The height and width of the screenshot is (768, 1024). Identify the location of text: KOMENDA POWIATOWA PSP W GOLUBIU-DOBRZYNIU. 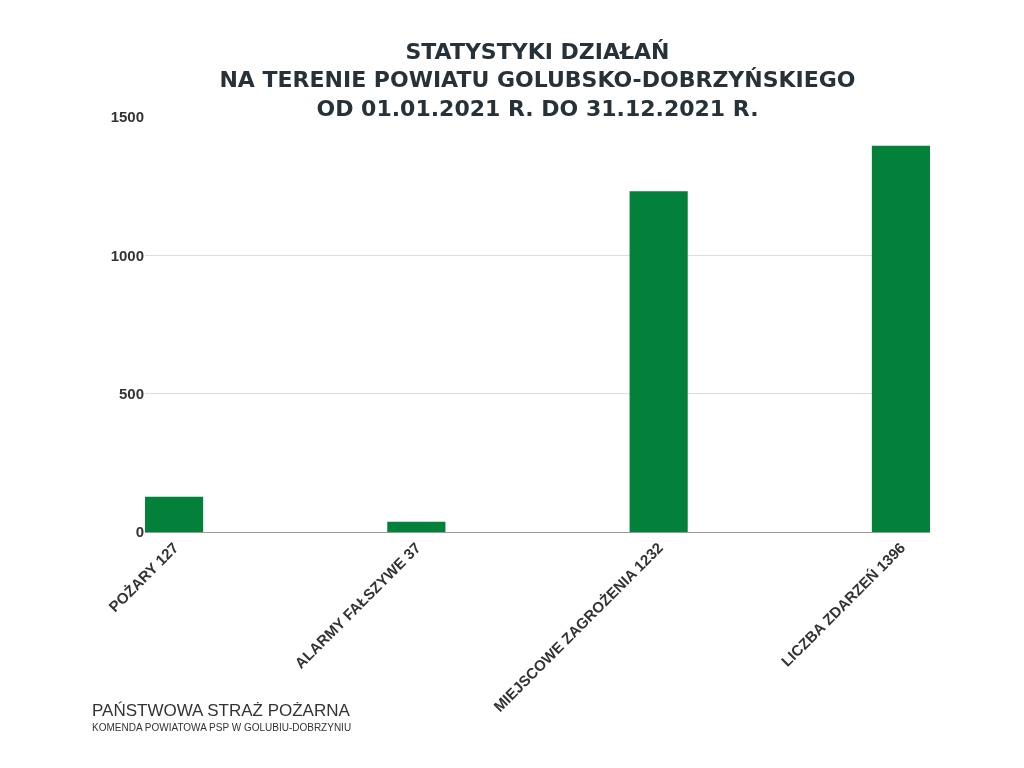
(222, 727).